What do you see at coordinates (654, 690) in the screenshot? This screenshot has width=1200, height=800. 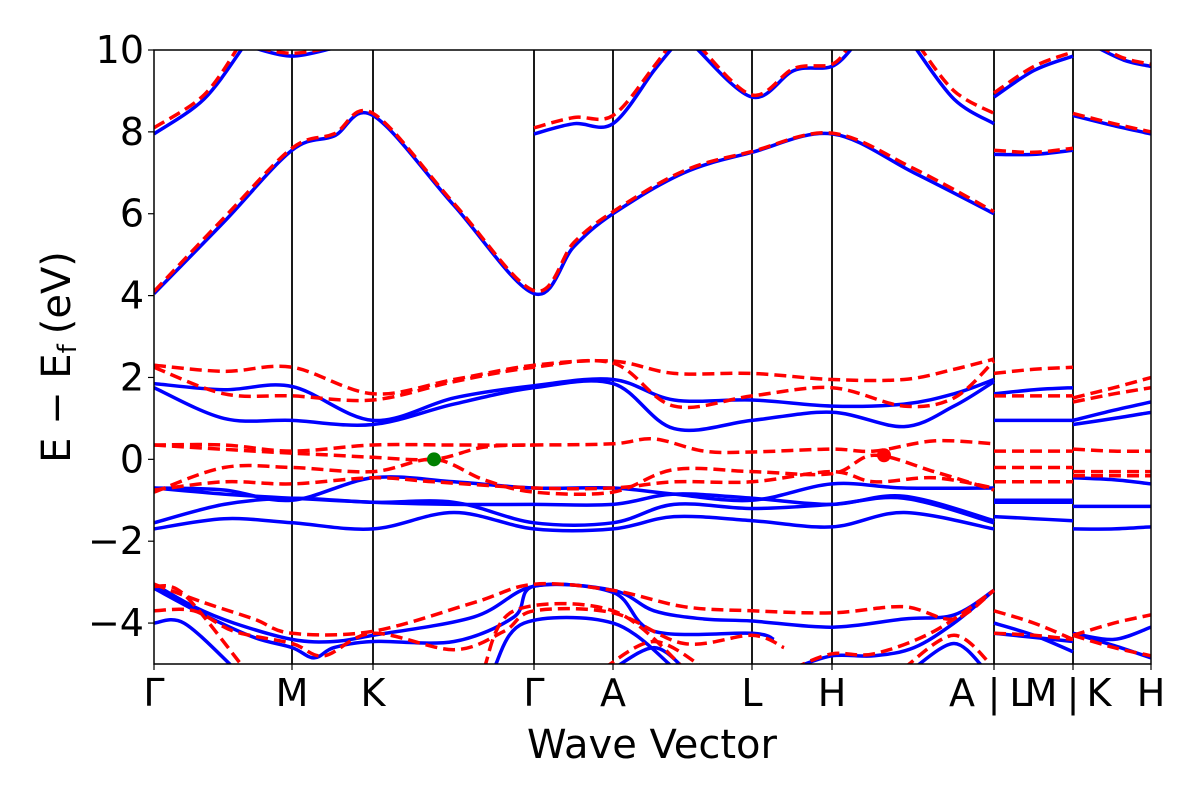 I see `x-axis: Γ M K Γ A L H A | LM | K H` at bounding box center [654, 690].